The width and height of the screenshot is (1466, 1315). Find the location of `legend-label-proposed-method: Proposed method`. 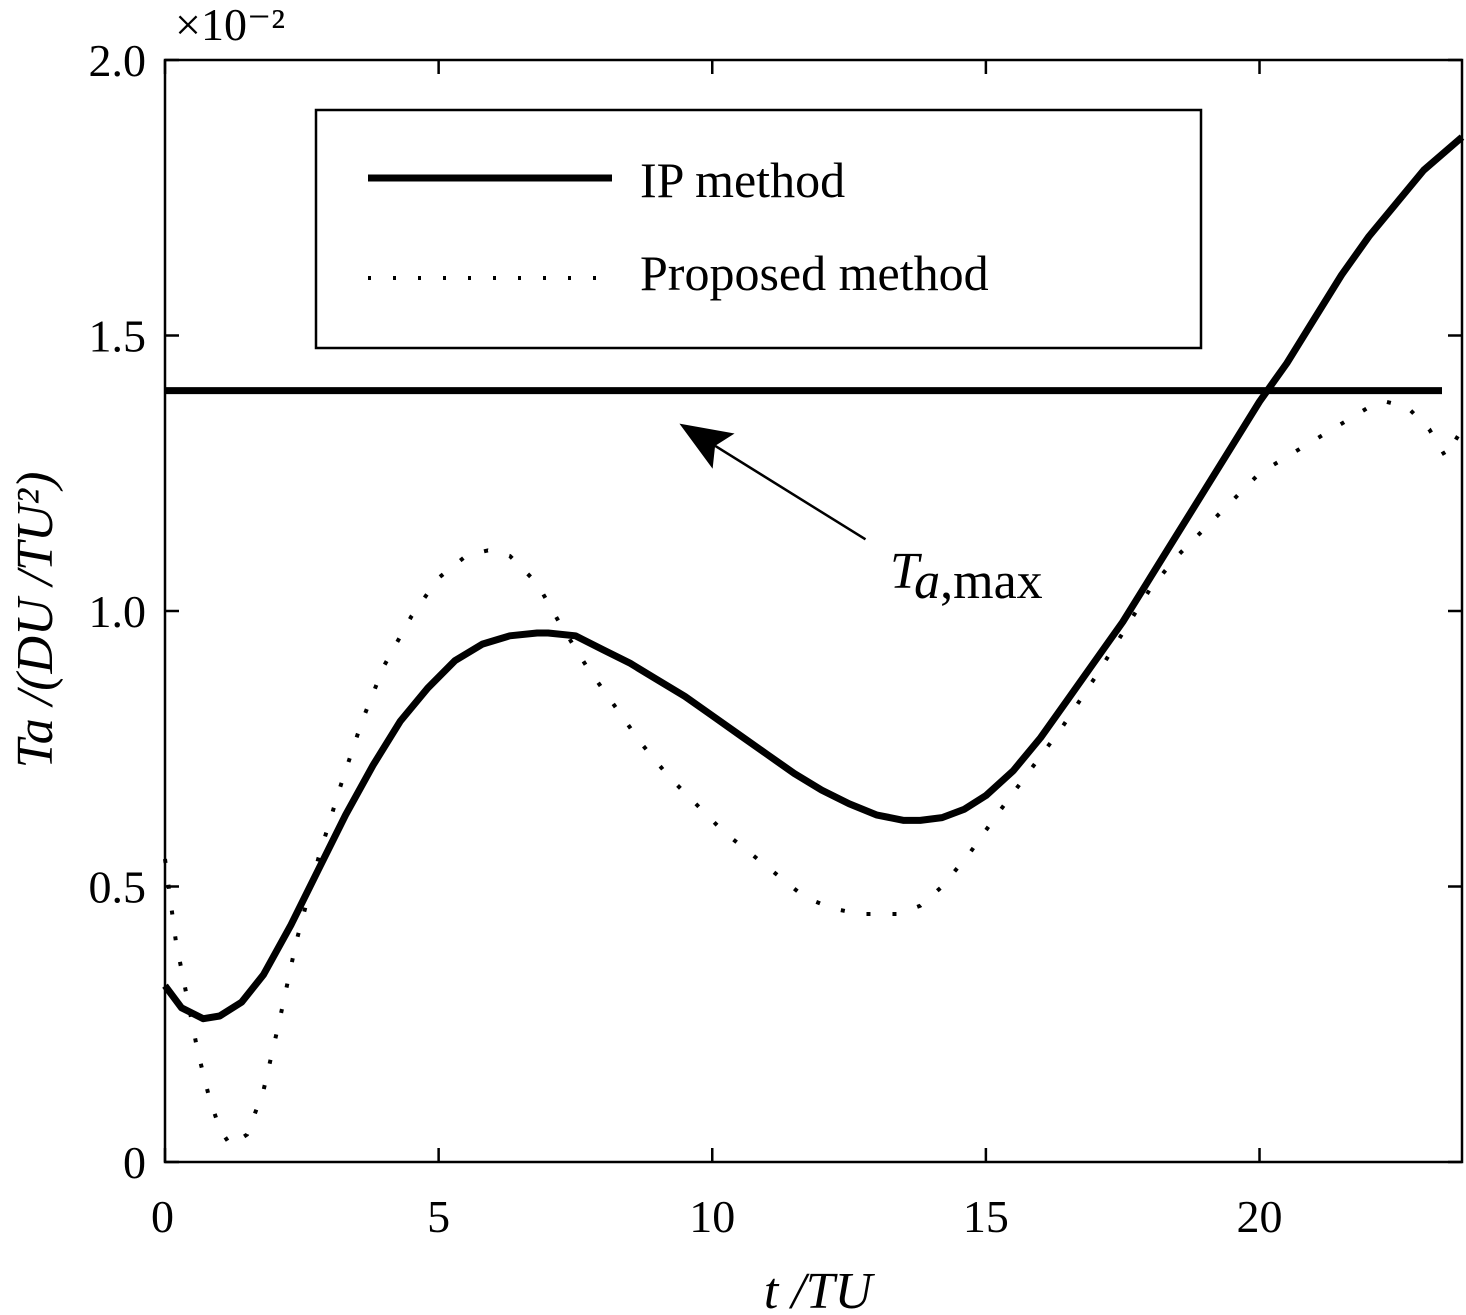

legend-label-proposed-method: Proposed method is located at coordinates (814, 273).